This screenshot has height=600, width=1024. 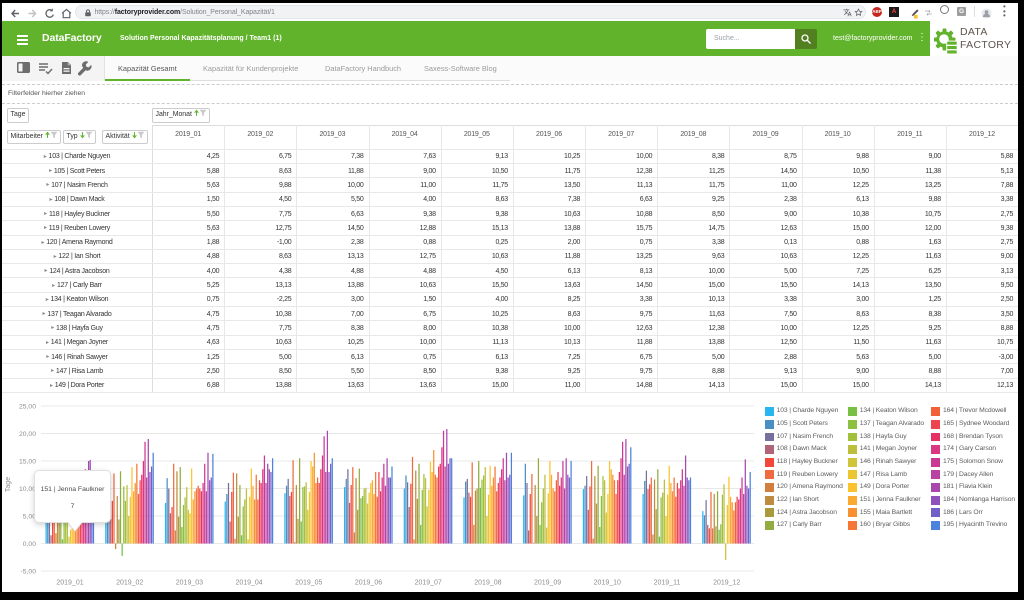 I want to click on svg-text: 2019_10, so click(x=607, y=583).